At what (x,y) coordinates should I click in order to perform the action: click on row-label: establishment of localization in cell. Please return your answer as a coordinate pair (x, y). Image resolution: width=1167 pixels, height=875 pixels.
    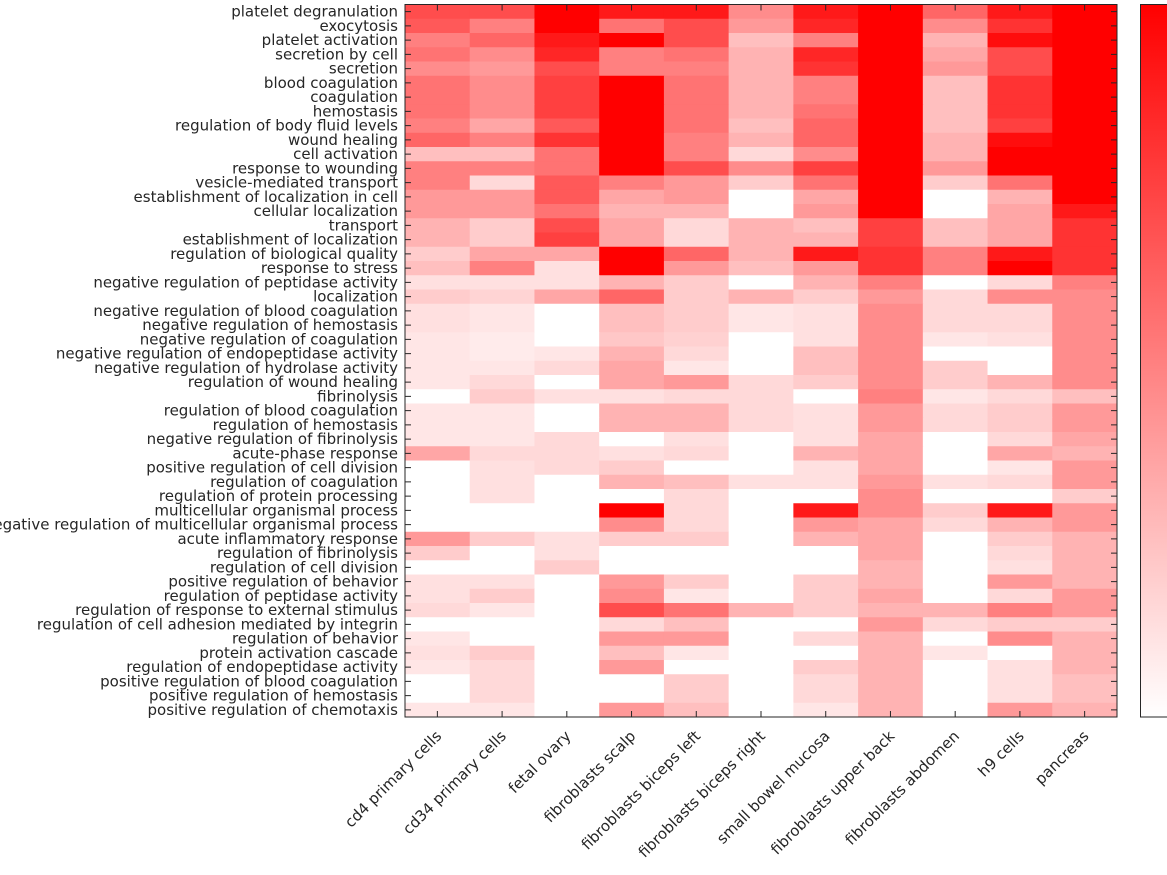
    Looking at the image, I should click on (266, 197).